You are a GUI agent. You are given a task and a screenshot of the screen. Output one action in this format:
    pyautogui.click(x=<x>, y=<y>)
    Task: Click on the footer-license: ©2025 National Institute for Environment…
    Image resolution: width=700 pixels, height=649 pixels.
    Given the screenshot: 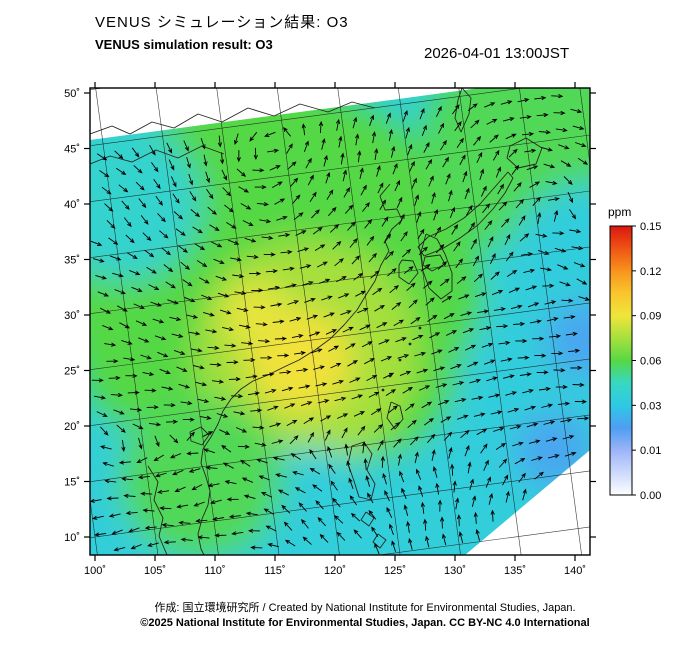 What is the action you would take?
    pyautogui.click(x=365, y=623)
    